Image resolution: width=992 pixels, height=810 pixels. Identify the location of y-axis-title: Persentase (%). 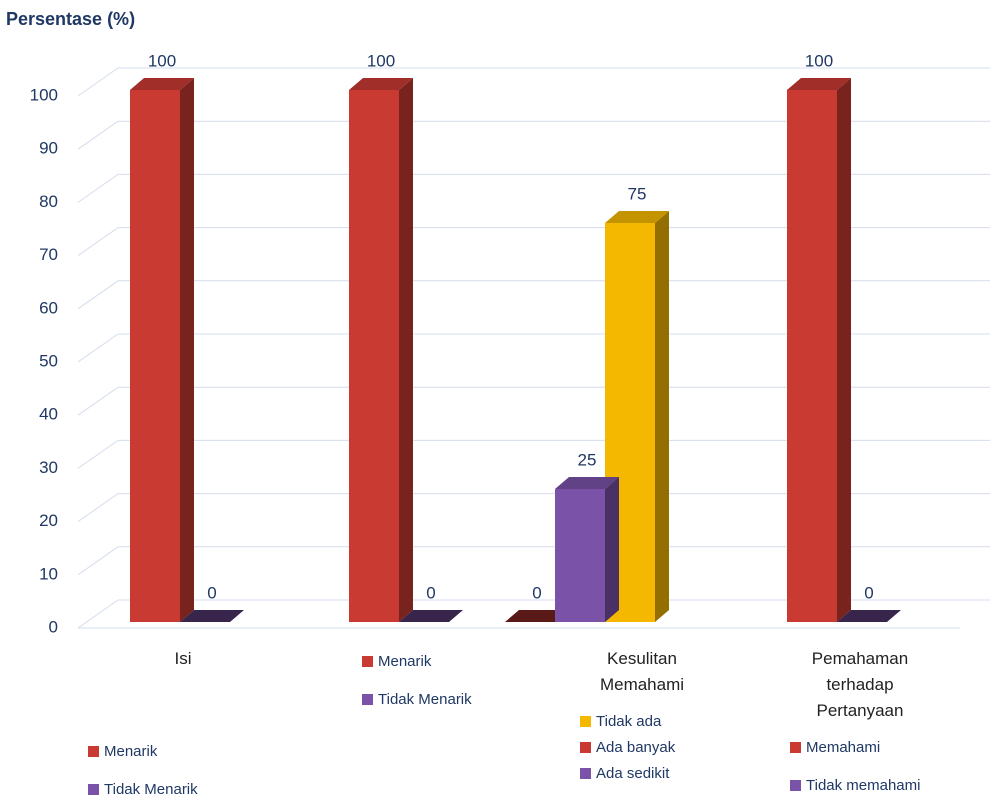
(70, 19).